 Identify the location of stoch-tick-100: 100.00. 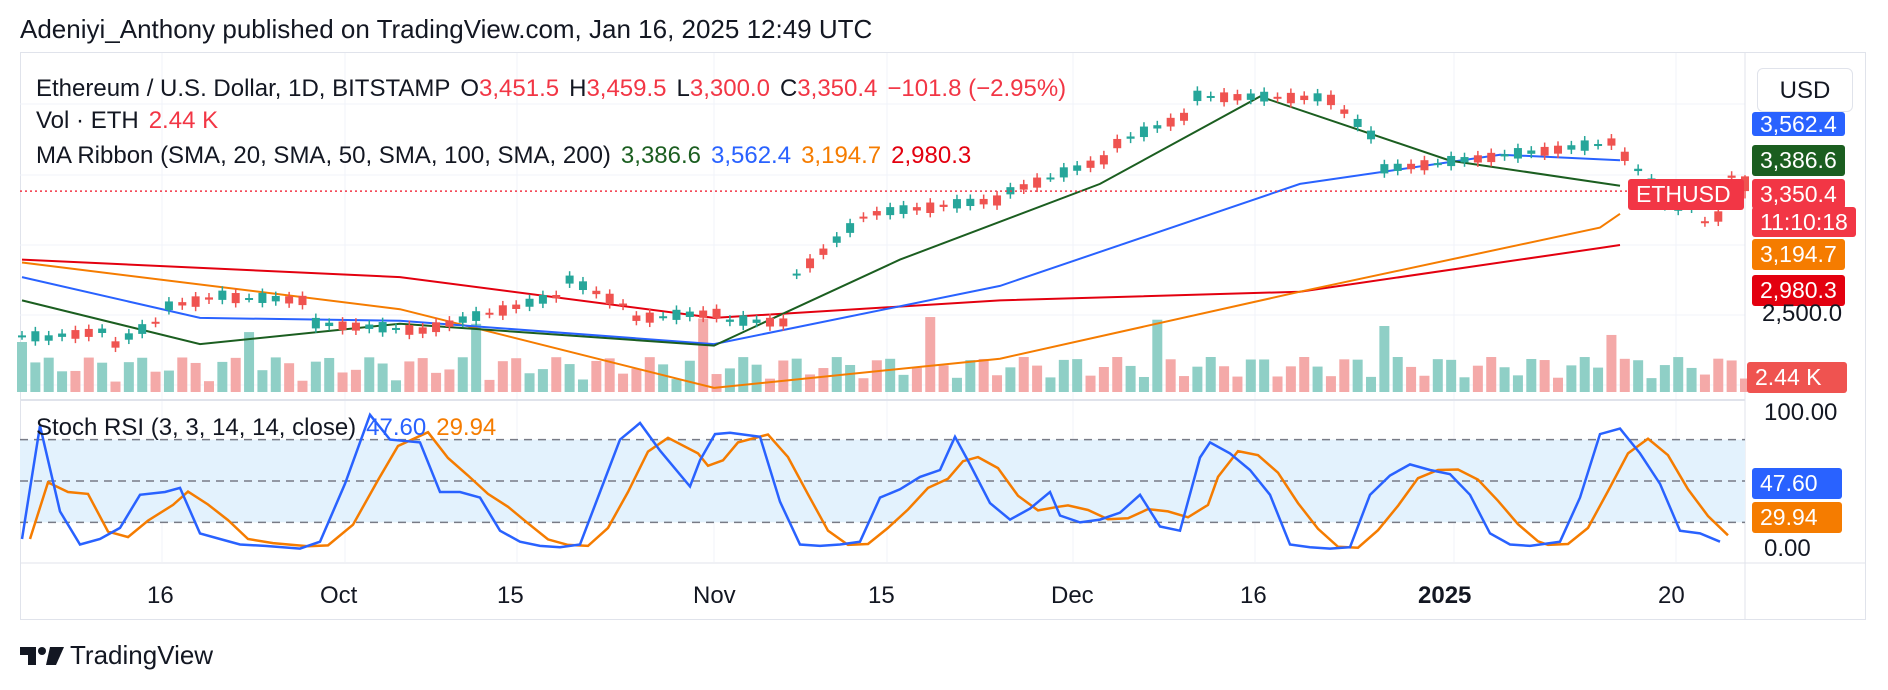
(1801, 412).